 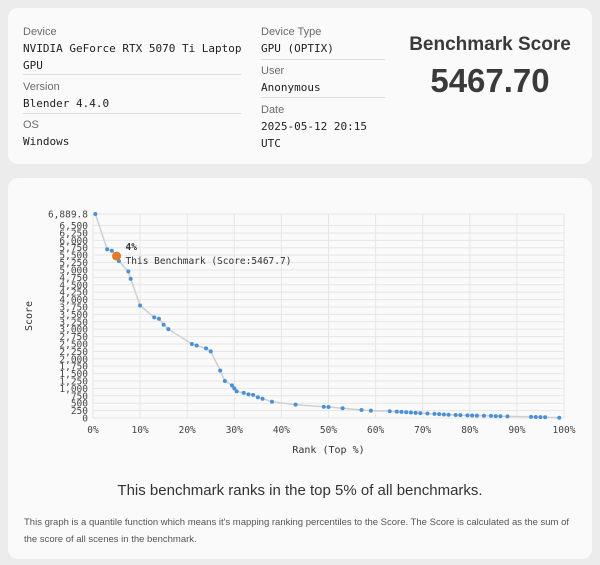 What do you see at coordinates (132, 57) in the screenshot?
I see `device-value: NVIDIA GeForce RTX 5070 Ti Laptop GPU` at bounding box center [132, 57].